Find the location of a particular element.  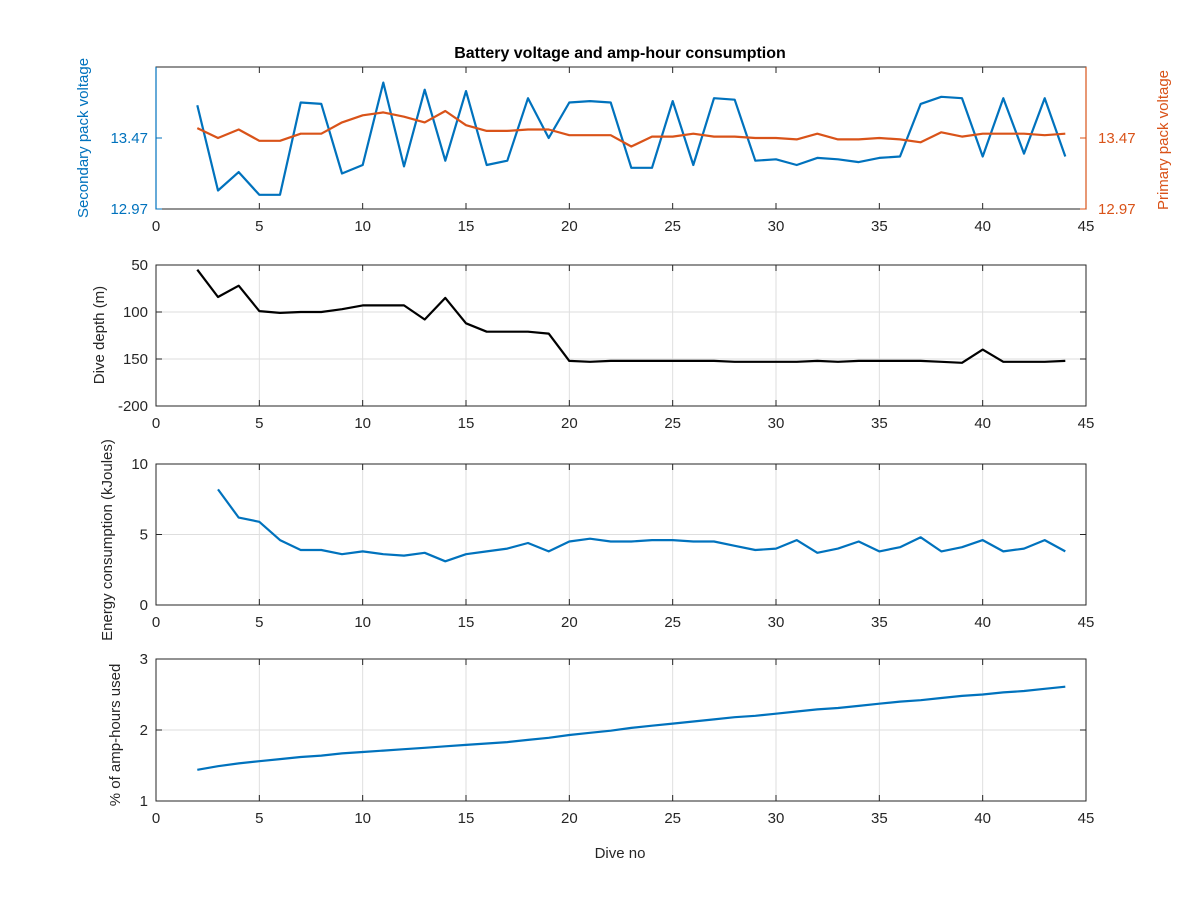

amp-hours-y-axis-label: % of amp-hours used is located at coordinates (115, 735).